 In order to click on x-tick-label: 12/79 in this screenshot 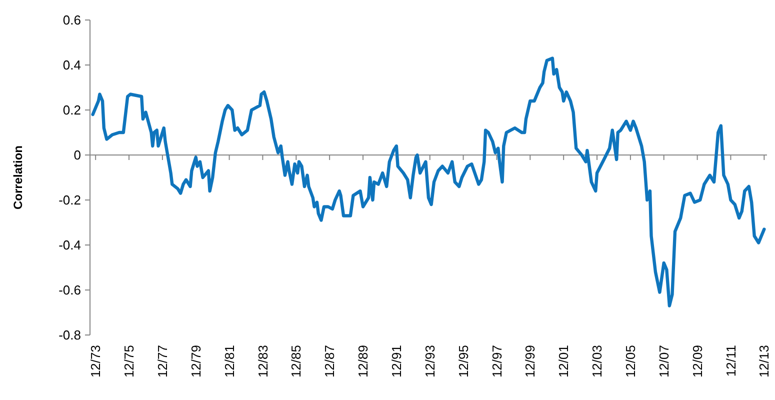, I will do `click(196, 361)`.